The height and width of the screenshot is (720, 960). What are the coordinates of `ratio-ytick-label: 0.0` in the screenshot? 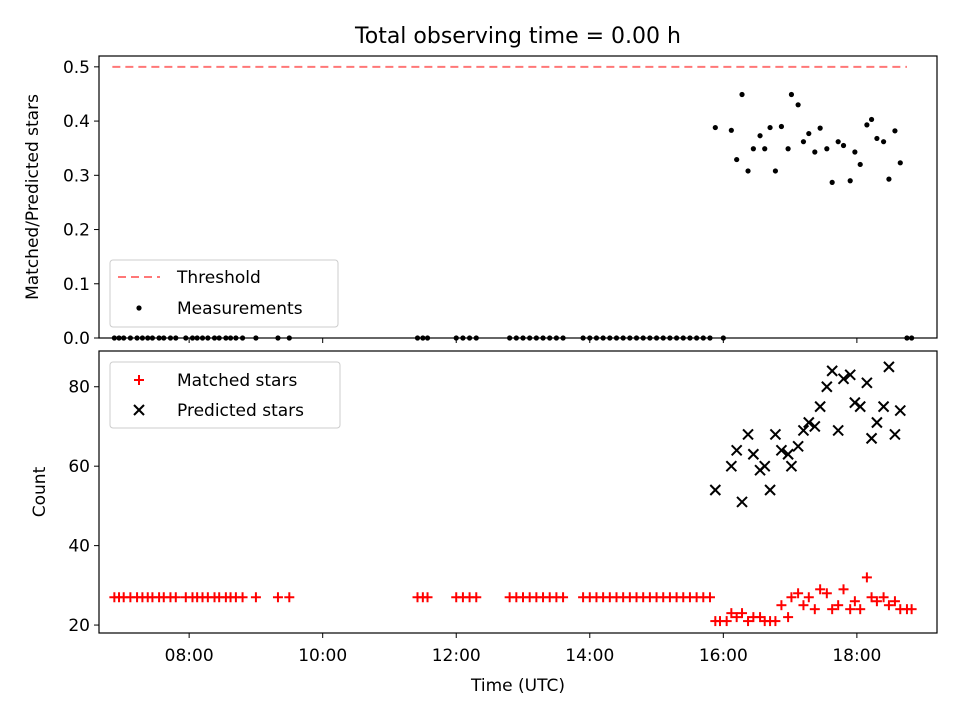 It's located at (76, 339).